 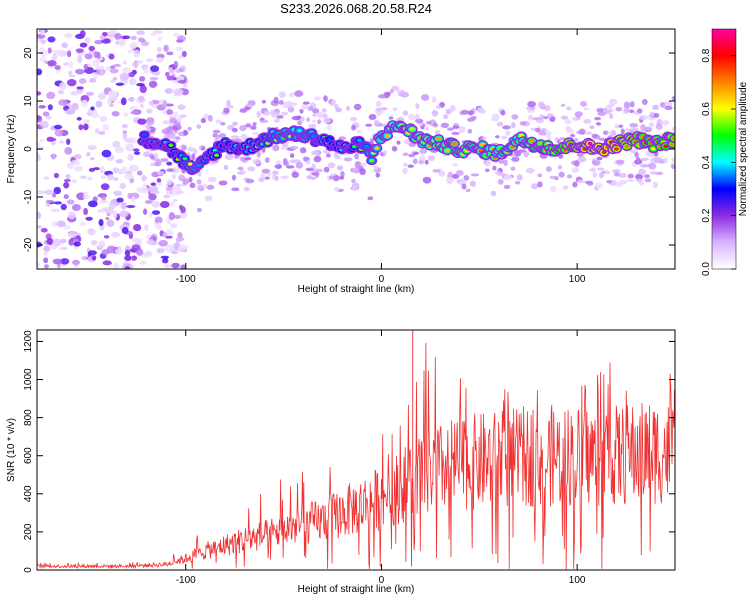 What do you see at coordinates (28, 570) in the screenshot?
I see `y-tick-label: 0` at bounding box center [28, 570].